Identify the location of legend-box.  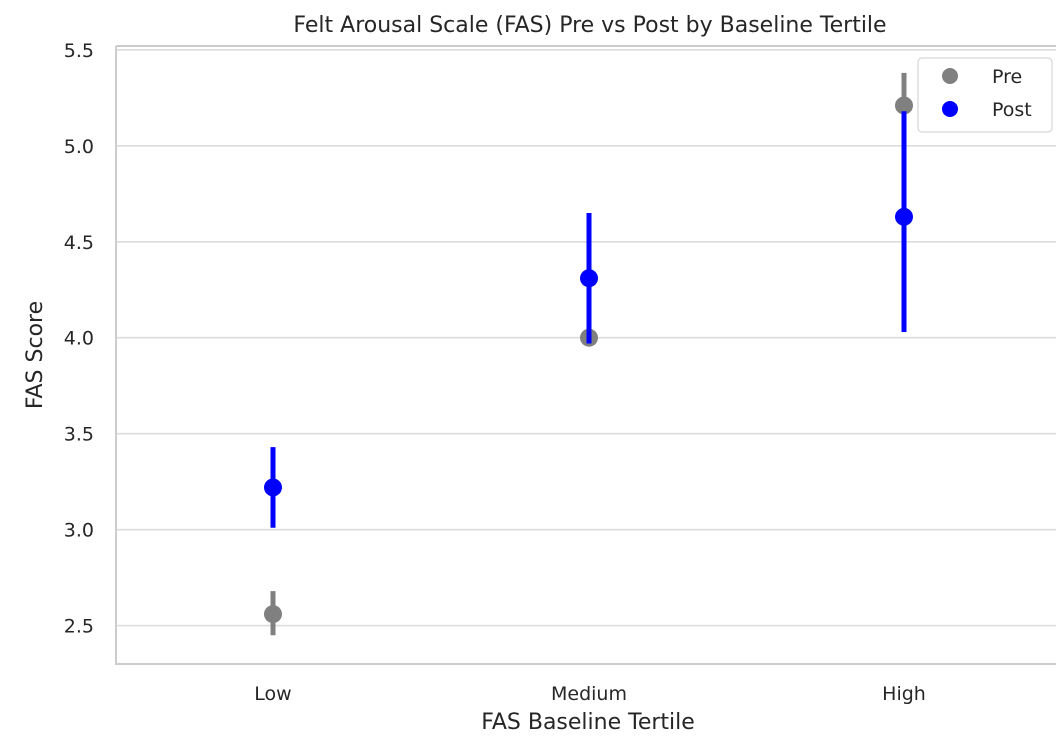
(985, 95).